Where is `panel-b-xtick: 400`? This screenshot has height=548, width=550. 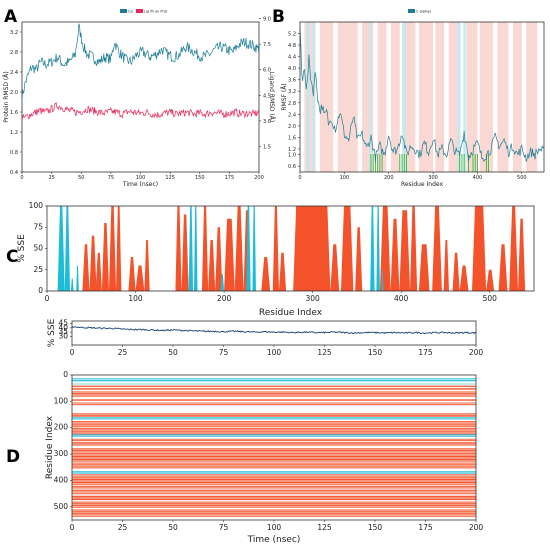
panel-b-xtick: 400 is located at coordinates (478, 178).